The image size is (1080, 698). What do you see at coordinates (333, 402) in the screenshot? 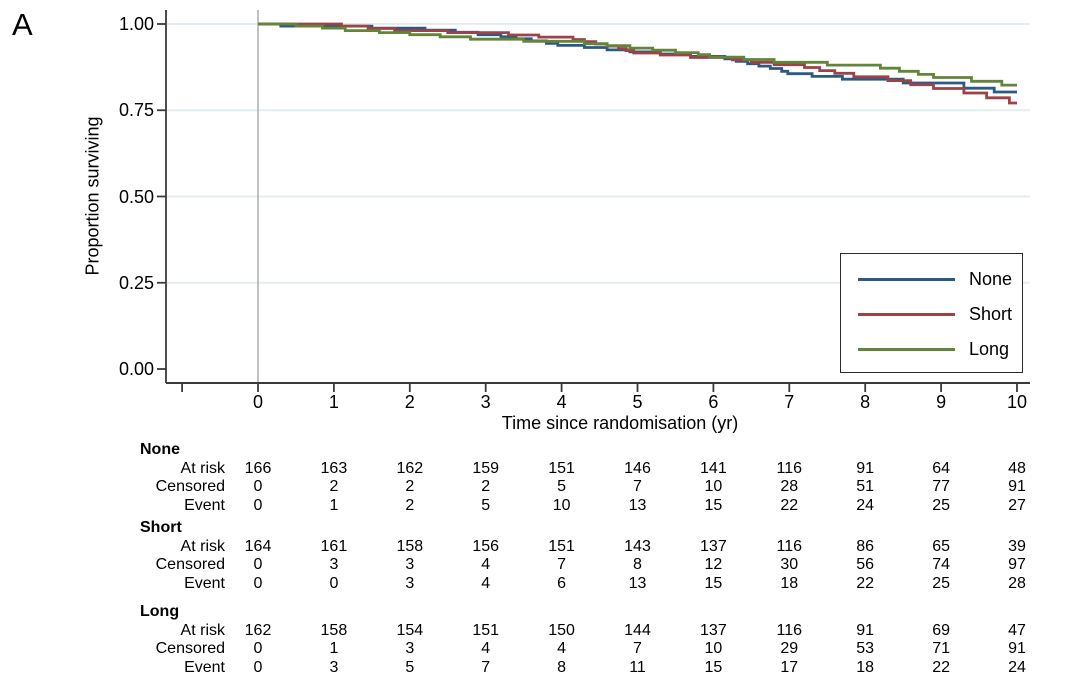
I see `x-tick-label: 1` at bounding box center [333, 402].